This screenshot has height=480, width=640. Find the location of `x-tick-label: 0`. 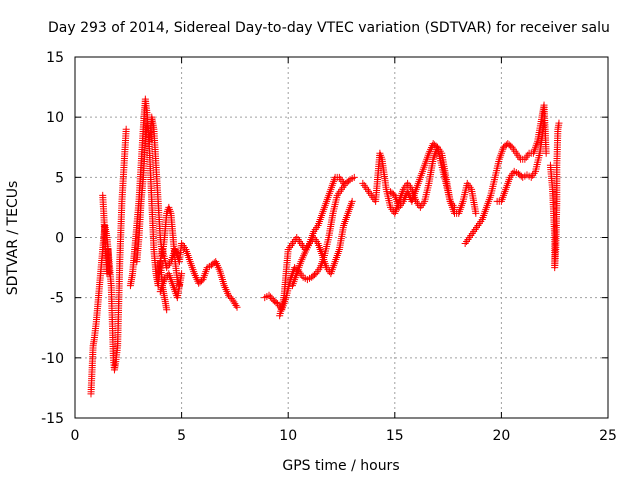

x-tick-label: 0 is located at coordinates (75, 436).